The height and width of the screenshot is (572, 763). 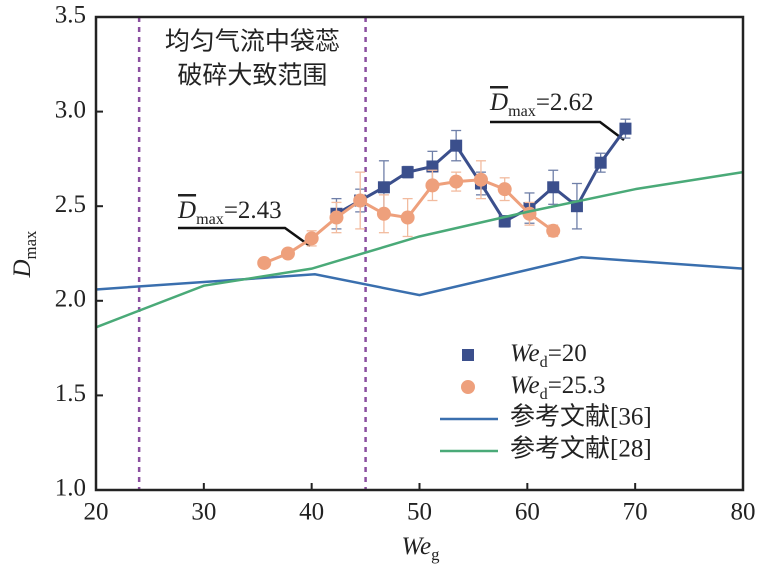 What do you see at coordinates (22, 268) in the screenshot?
I see `y-axis-label-base: D` at bounding box center [22, 268].